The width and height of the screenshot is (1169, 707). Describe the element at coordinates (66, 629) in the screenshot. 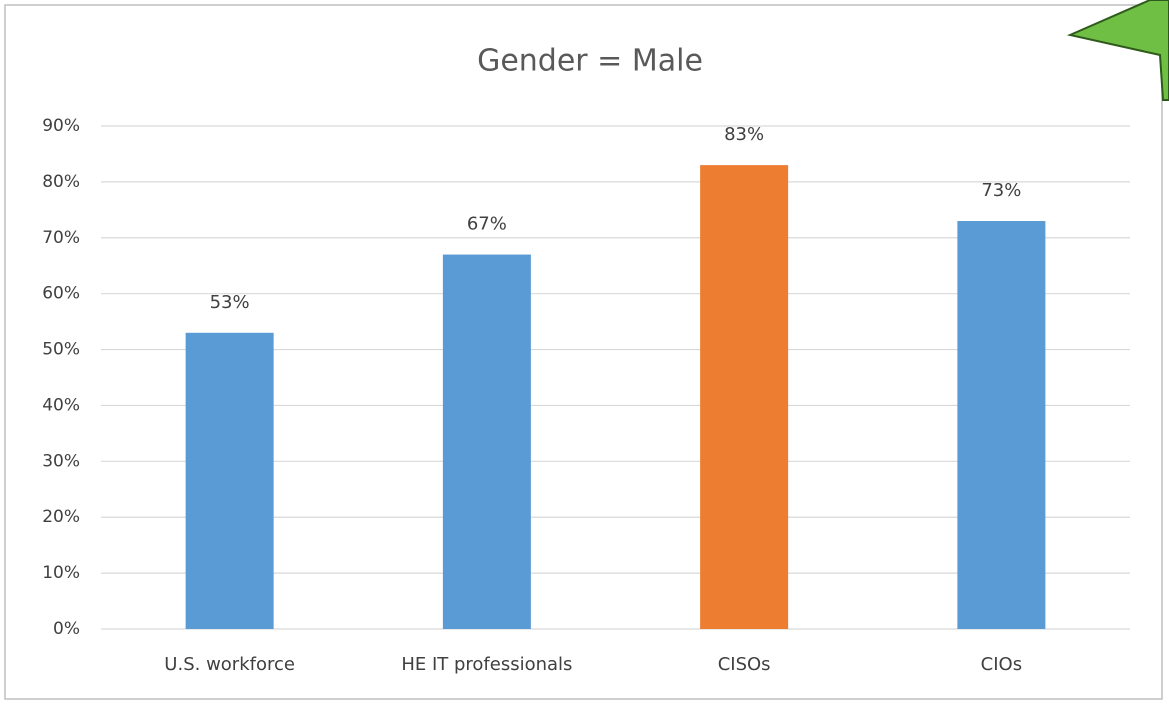

I see `y-tick-label: 0%` at that location.